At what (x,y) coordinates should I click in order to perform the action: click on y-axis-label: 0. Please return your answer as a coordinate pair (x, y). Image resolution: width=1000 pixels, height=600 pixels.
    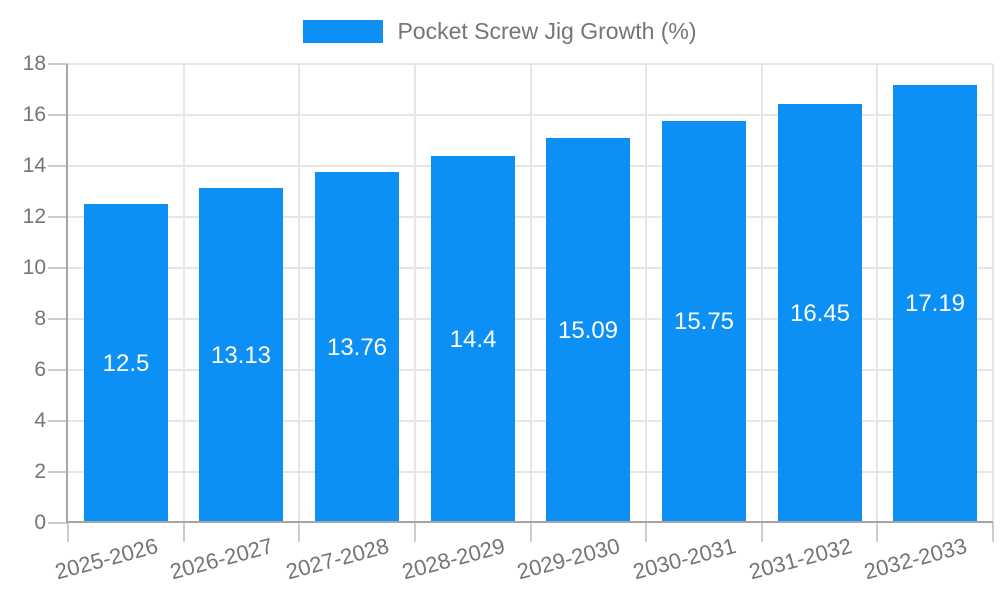
    Looking at the image, I should click on (40, 522).